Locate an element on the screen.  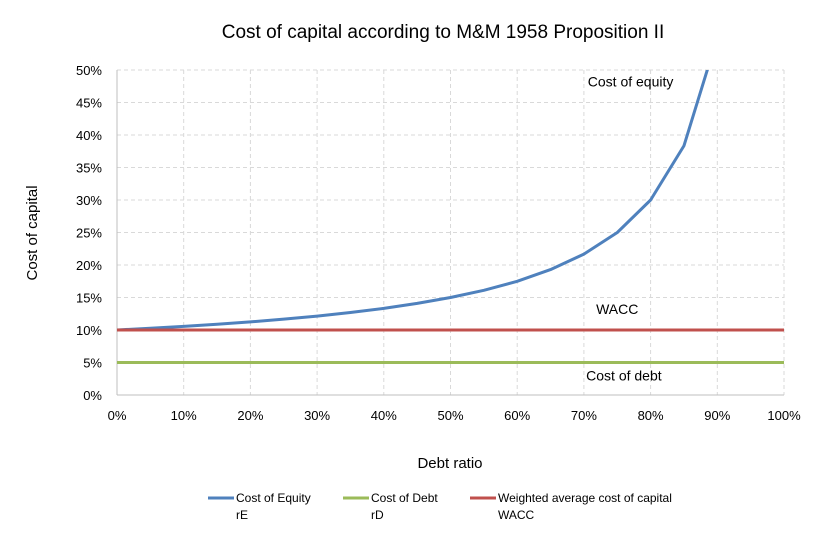
y-tick-label: 0% is located at coordinates (92, 395).